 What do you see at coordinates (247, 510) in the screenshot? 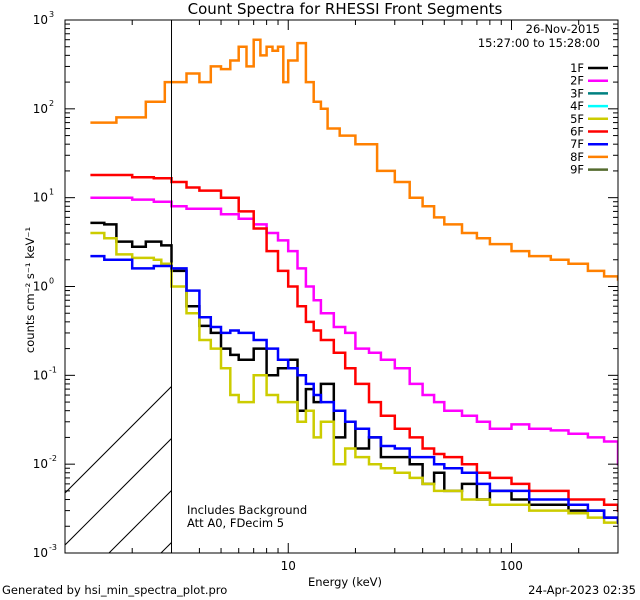
I see `annotation-background: Includes Background` at bounding box center [247, 510].